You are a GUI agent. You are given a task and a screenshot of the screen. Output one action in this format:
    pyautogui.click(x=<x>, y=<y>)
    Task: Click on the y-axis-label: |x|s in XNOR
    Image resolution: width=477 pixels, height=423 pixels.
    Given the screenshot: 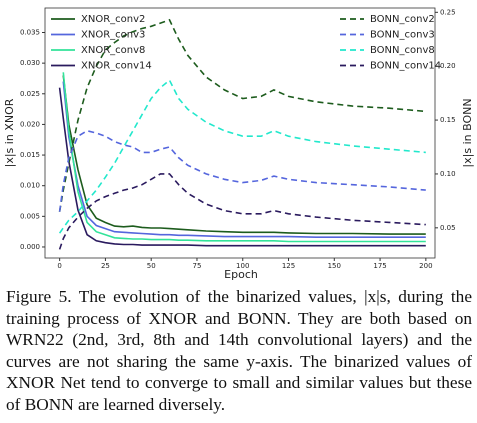 What is the action you would take?
    pyautogui.click(x=9, y=132)
    